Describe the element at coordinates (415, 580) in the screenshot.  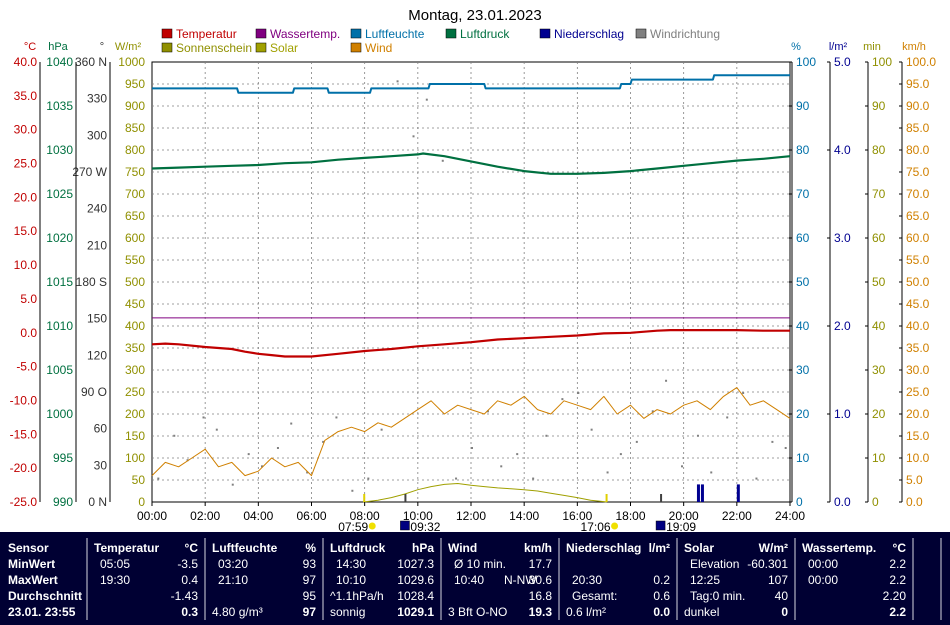
I see `pressure-max-value: 1029.6` at that location.